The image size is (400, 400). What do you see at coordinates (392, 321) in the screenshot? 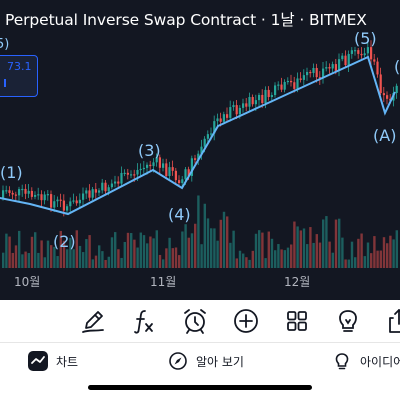
I see `share-icon` at bounding box center [392, 321].